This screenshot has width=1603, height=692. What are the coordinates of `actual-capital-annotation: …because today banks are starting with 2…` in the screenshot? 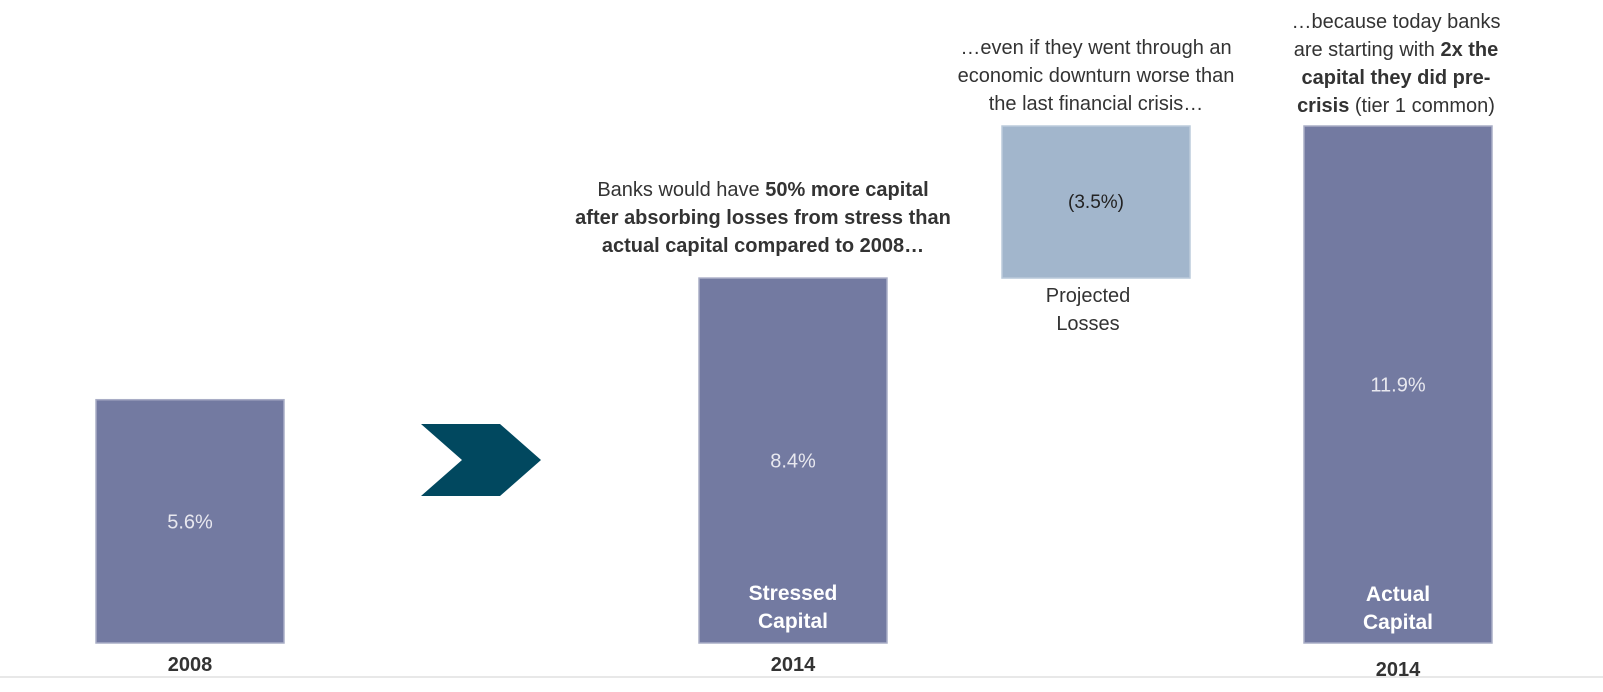 It's located at (1396, 64).